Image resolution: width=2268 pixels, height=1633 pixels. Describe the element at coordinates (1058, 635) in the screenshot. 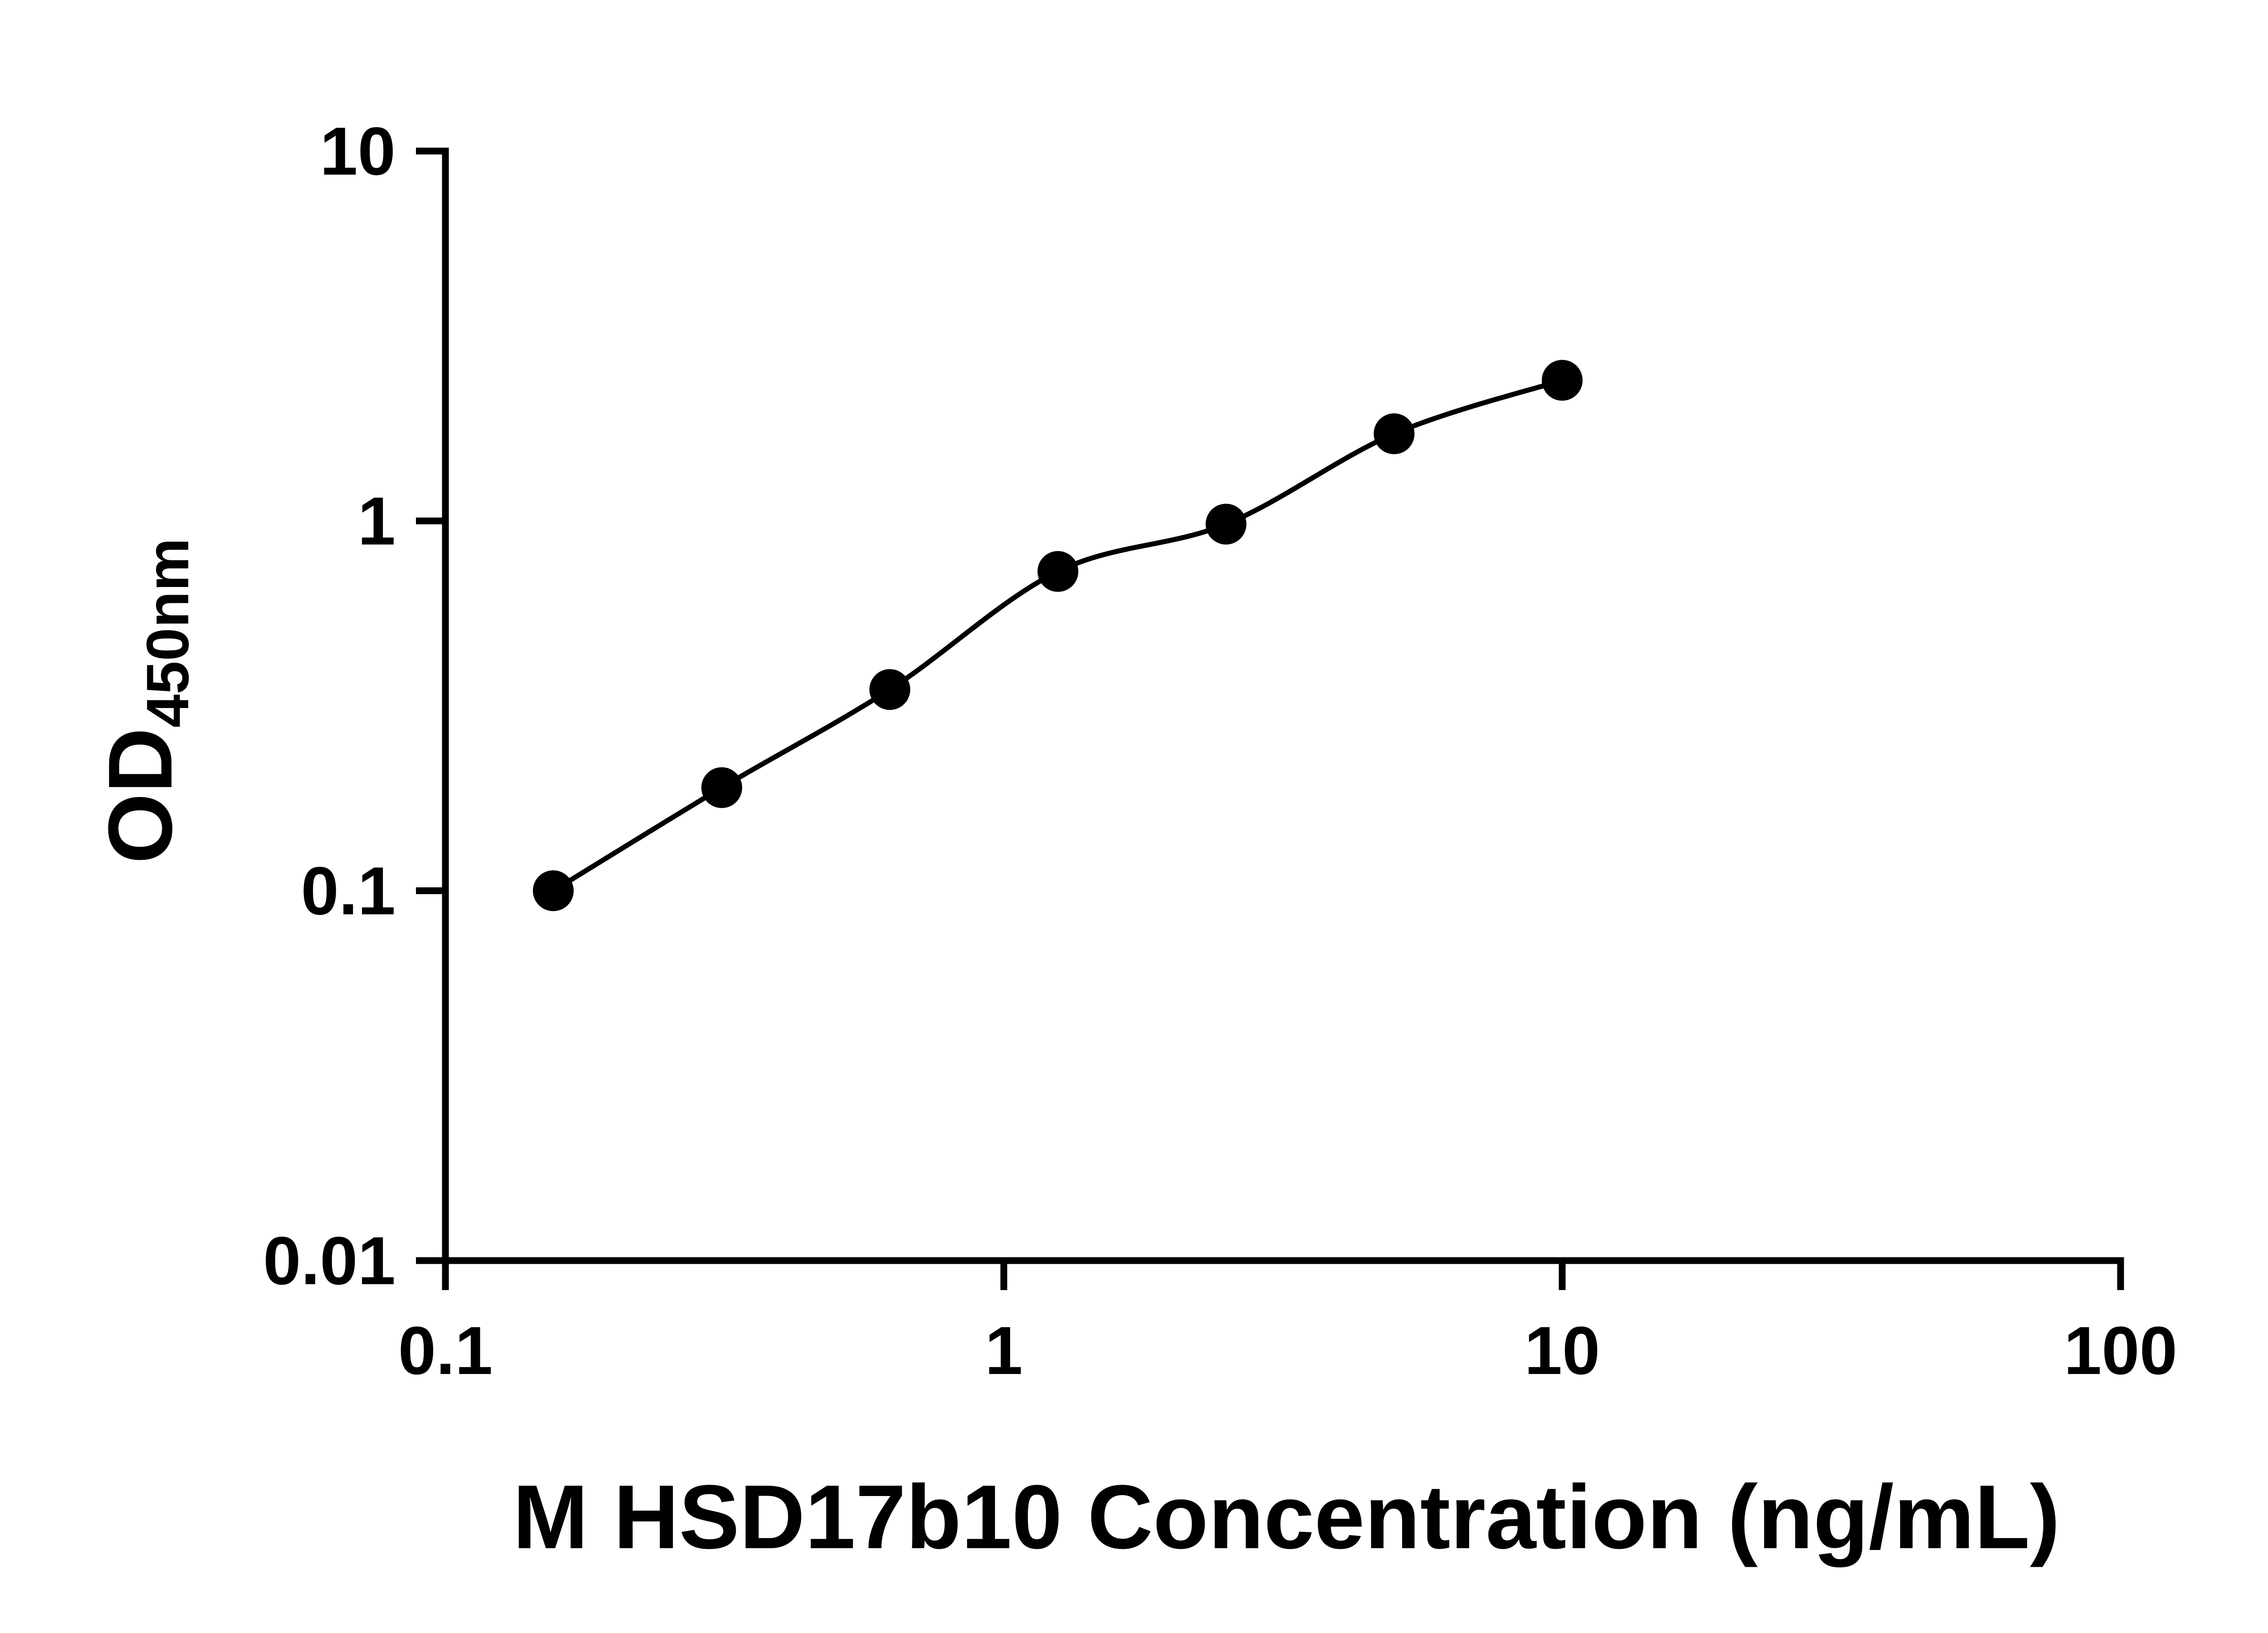

I see `fit-curve` at that location.